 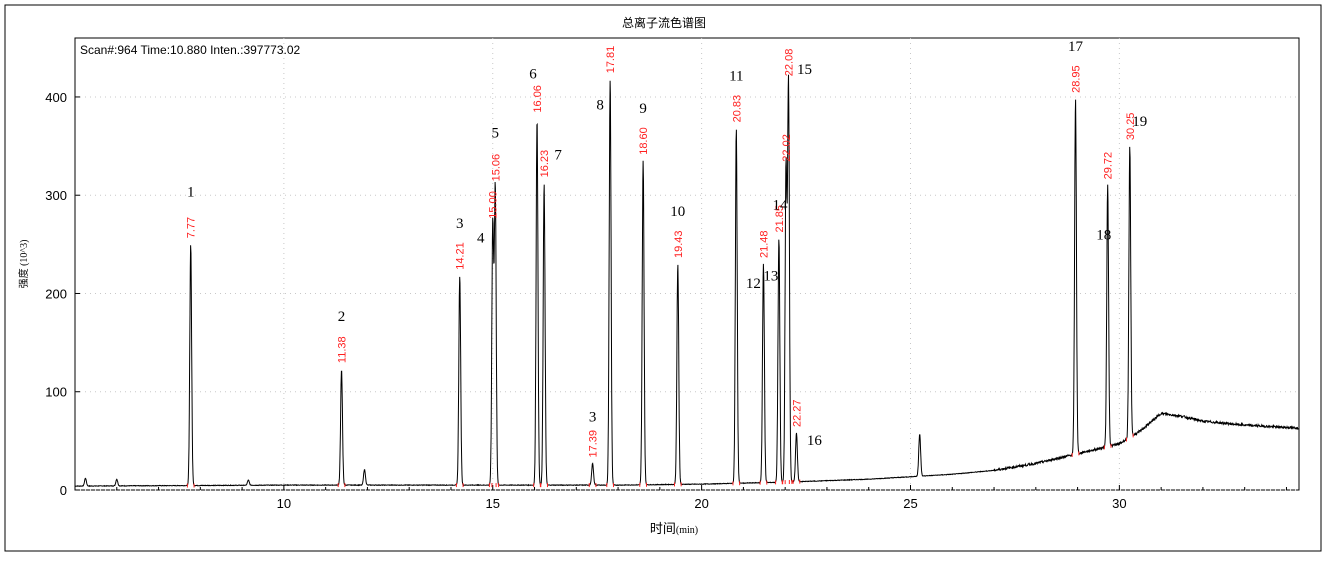 I want to click on x-tick-label: 10, so click(x=284, y=503).